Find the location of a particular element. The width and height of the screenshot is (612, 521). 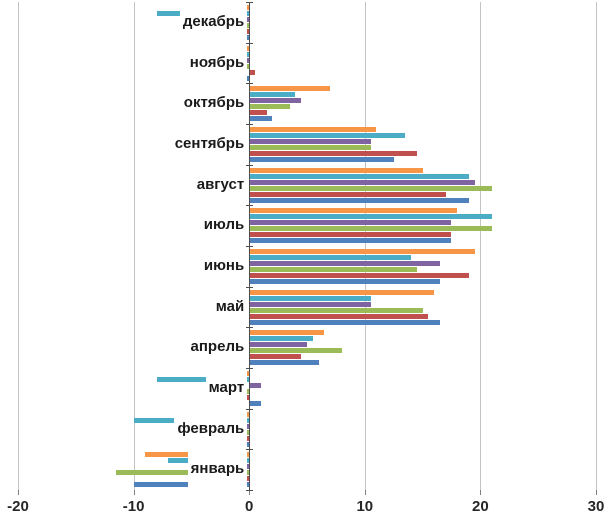

category-label-декабрь: декабрь is located at coordinates (213, 22).